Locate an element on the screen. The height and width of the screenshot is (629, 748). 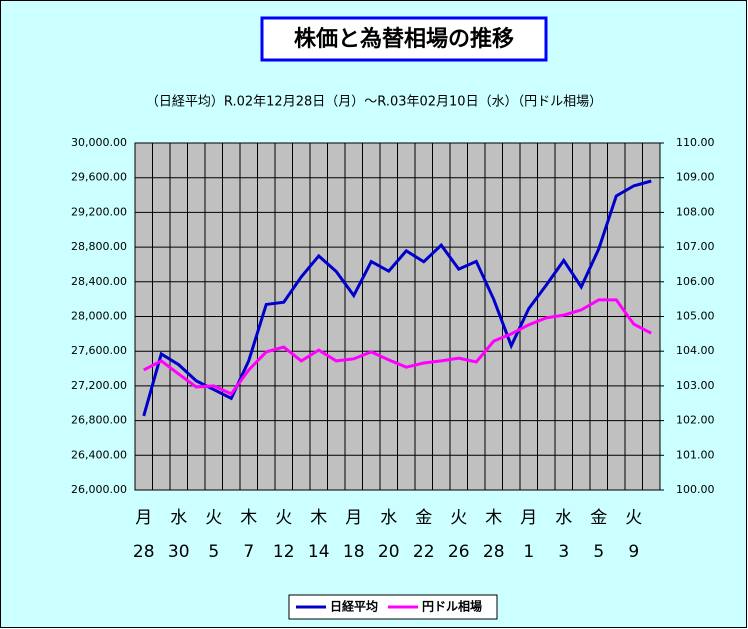
x-tick-label: 3 is located at coordinates (563, 552).